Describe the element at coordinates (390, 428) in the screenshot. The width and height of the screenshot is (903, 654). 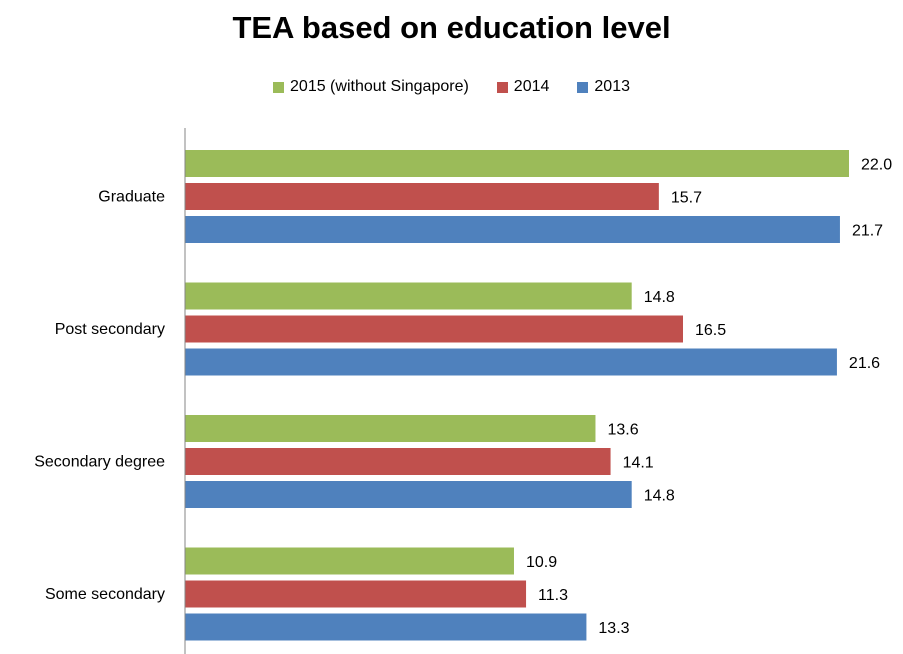
I see `bar-secondary-degree-2015` at that location.